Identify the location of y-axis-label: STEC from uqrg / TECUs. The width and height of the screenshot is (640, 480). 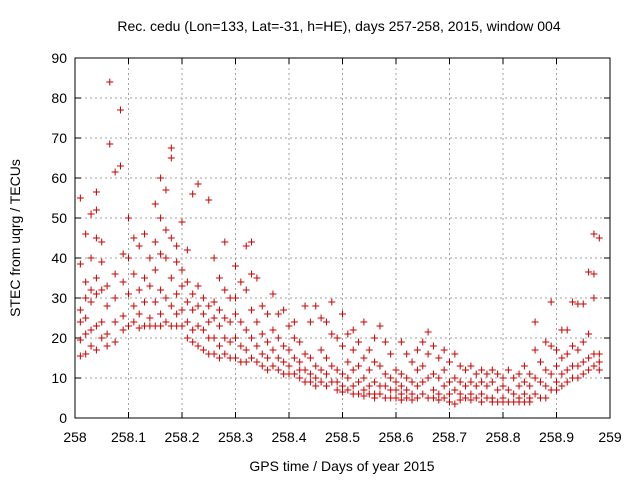
(15, 238).